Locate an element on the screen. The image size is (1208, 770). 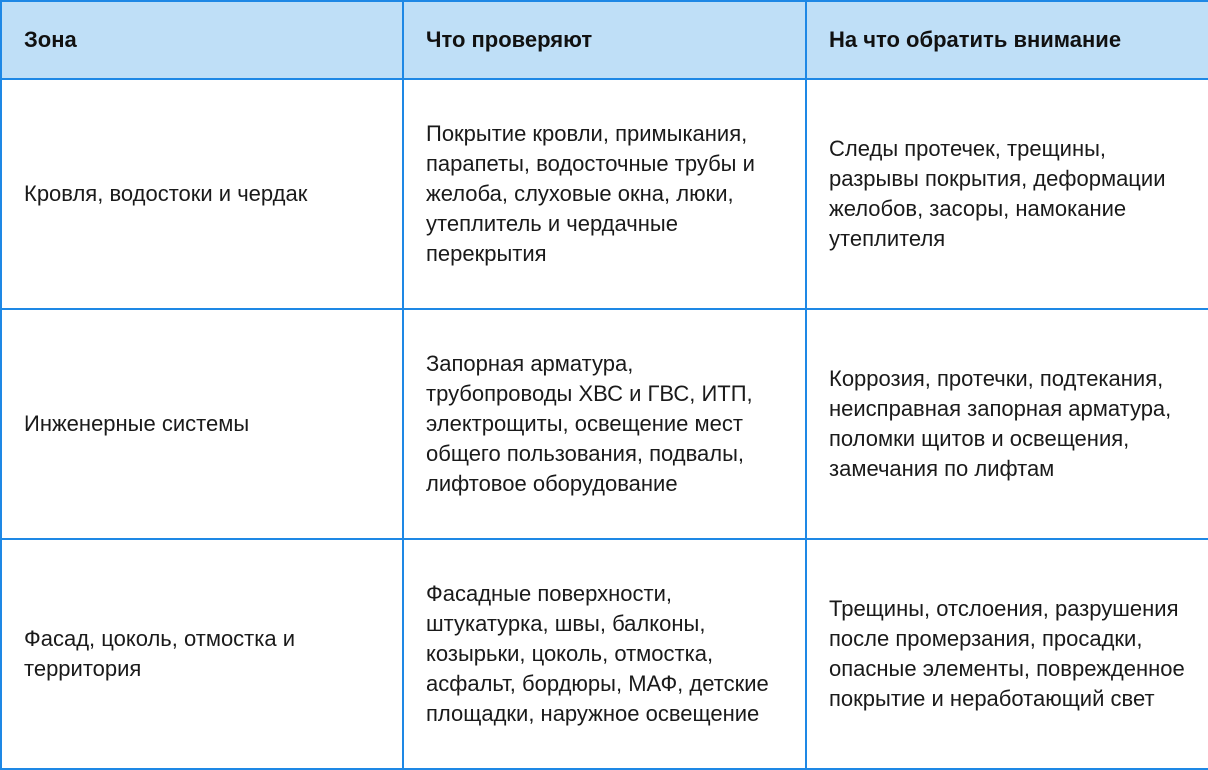
cell-zone: Кровля, водостоки и чердак is located at coordinates (202, 193).